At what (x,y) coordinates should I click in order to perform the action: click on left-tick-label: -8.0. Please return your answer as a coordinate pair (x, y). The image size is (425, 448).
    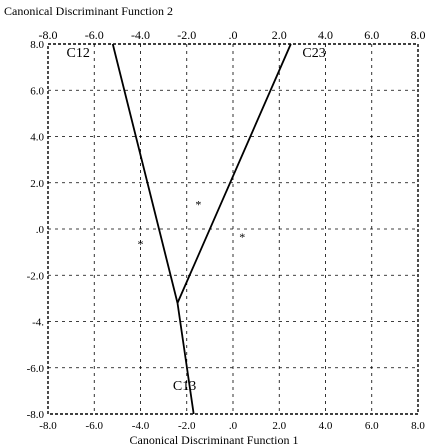
    Looking at the image, I should click on (36, 415).